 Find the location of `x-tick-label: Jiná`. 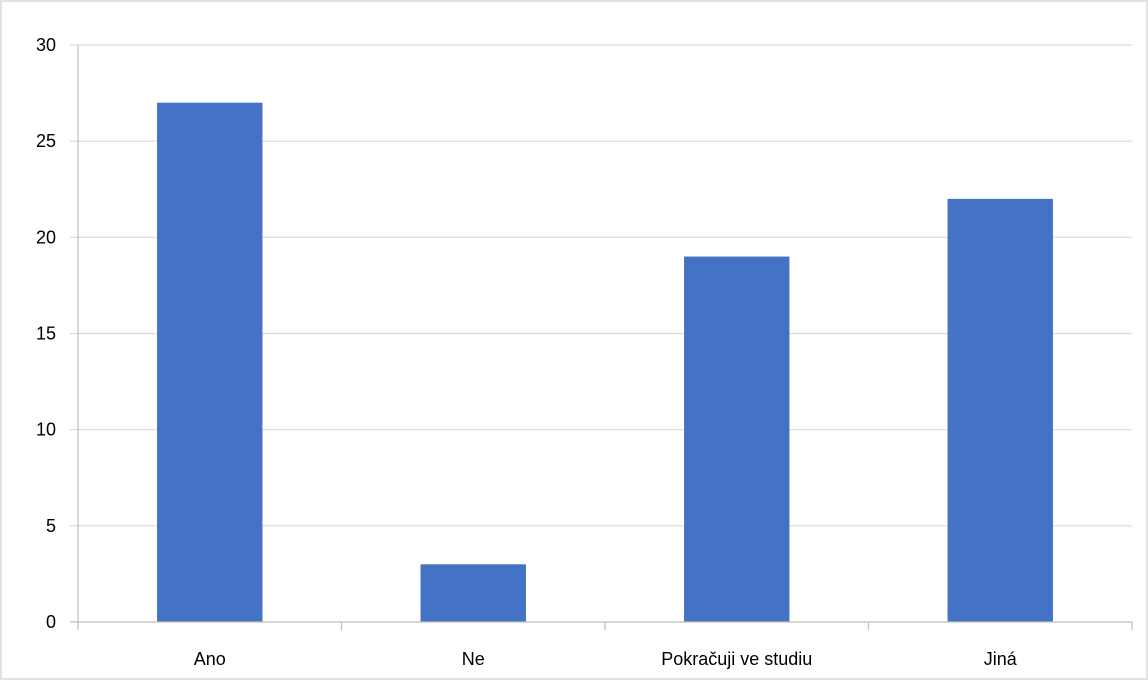

x-tick-label: Jiná is located at coordinates (1001, 659).